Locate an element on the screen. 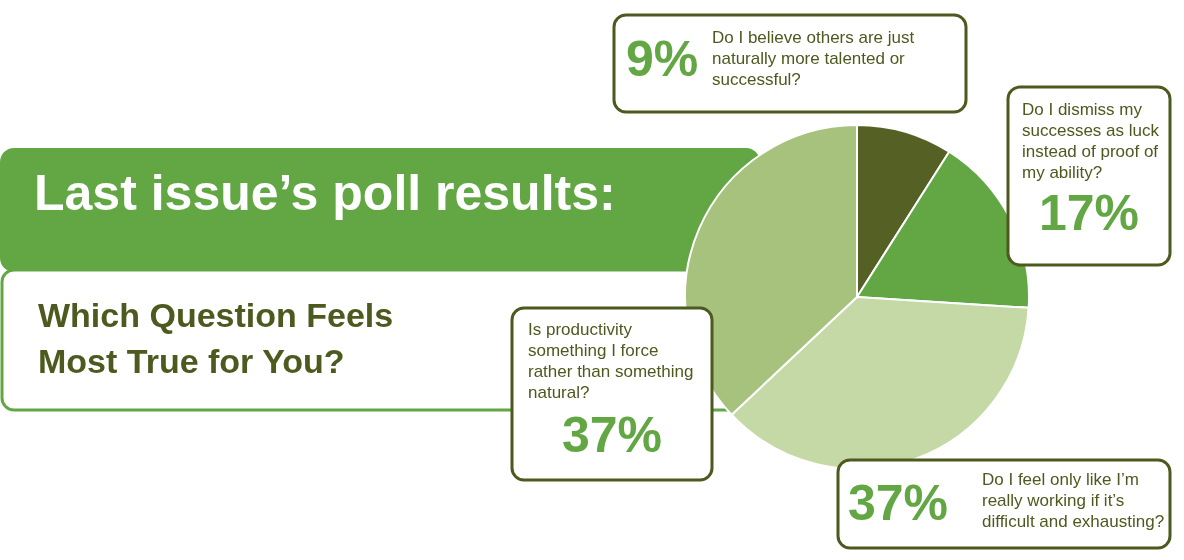  text: Last issue’s poll results: is located at coordinates (325, 193).